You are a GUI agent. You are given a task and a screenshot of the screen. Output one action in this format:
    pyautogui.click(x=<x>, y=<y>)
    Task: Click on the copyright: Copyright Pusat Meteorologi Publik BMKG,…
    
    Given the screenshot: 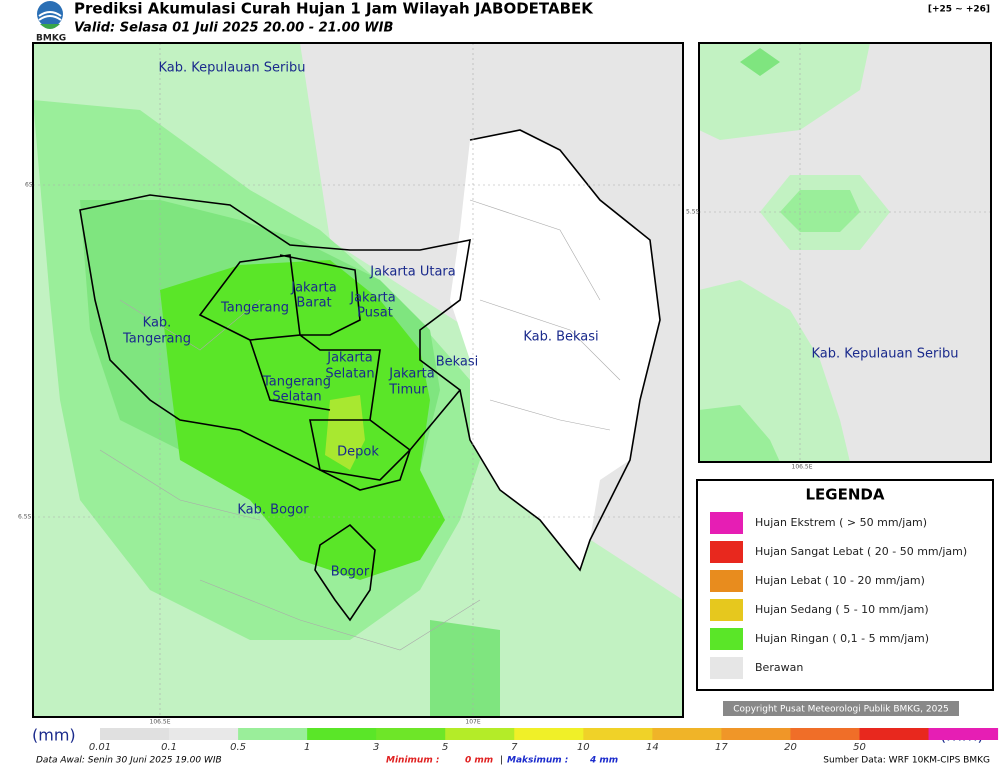 What is the action you would take?
    pyautogui.click(x=841, y=710)
    